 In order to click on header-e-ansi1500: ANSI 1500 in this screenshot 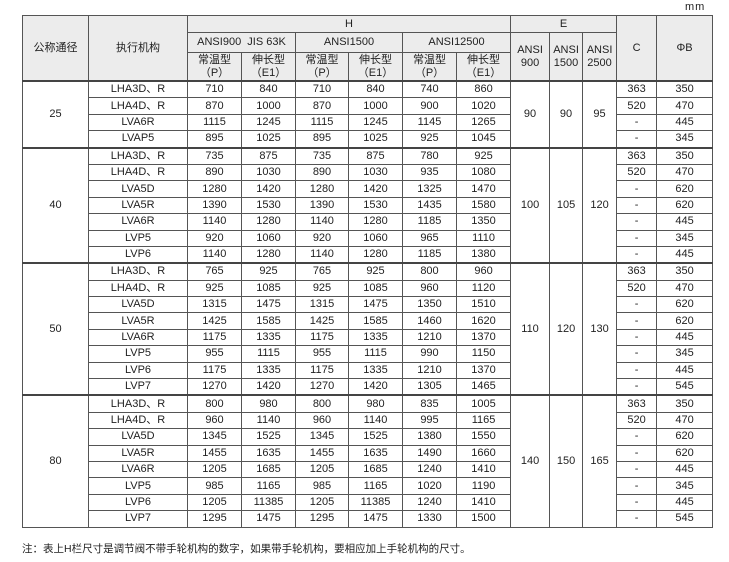, I will do `click(566, 57)`.